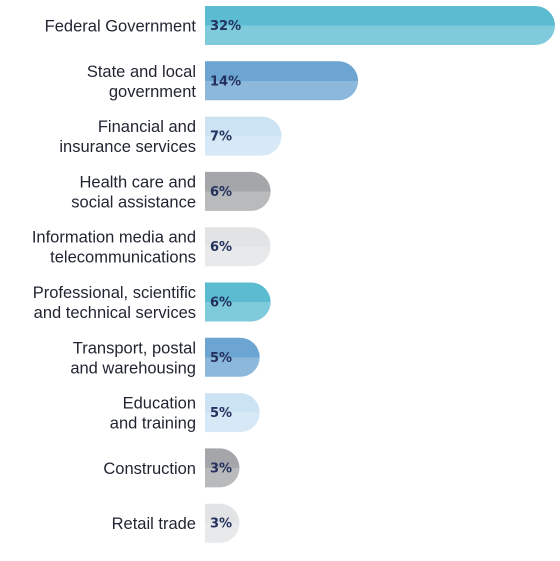  Describe the element at coordinates (221, 192) in the screenshot. I see `value-label-4: 6%` at that location.